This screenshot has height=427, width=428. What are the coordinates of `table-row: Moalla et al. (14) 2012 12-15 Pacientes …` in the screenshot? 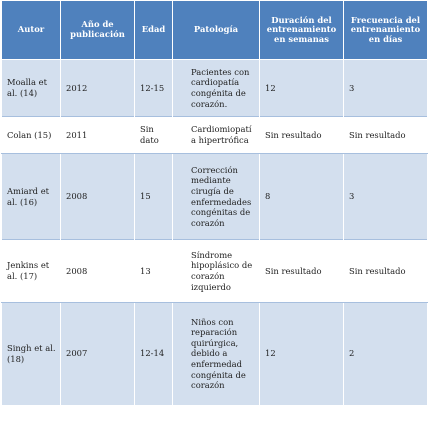 It's located at (214, 88).